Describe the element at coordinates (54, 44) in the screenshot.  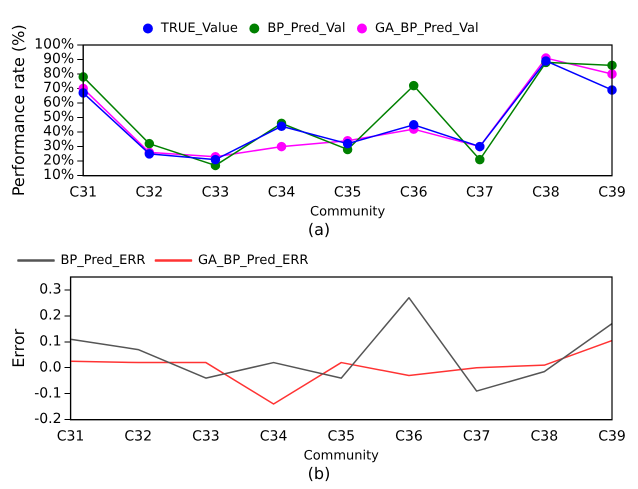
I see `y-tick-label: 100%` at that location.